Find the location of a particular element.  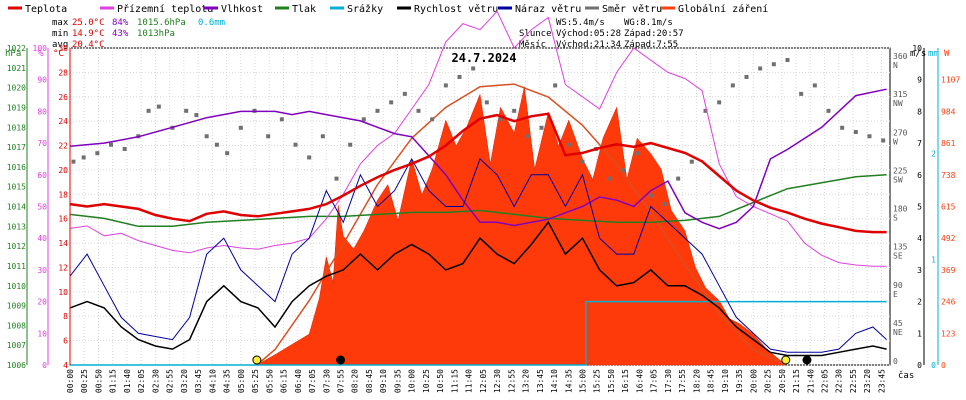

x-tick-label: 17:30 is located at coordinates (668, 381).